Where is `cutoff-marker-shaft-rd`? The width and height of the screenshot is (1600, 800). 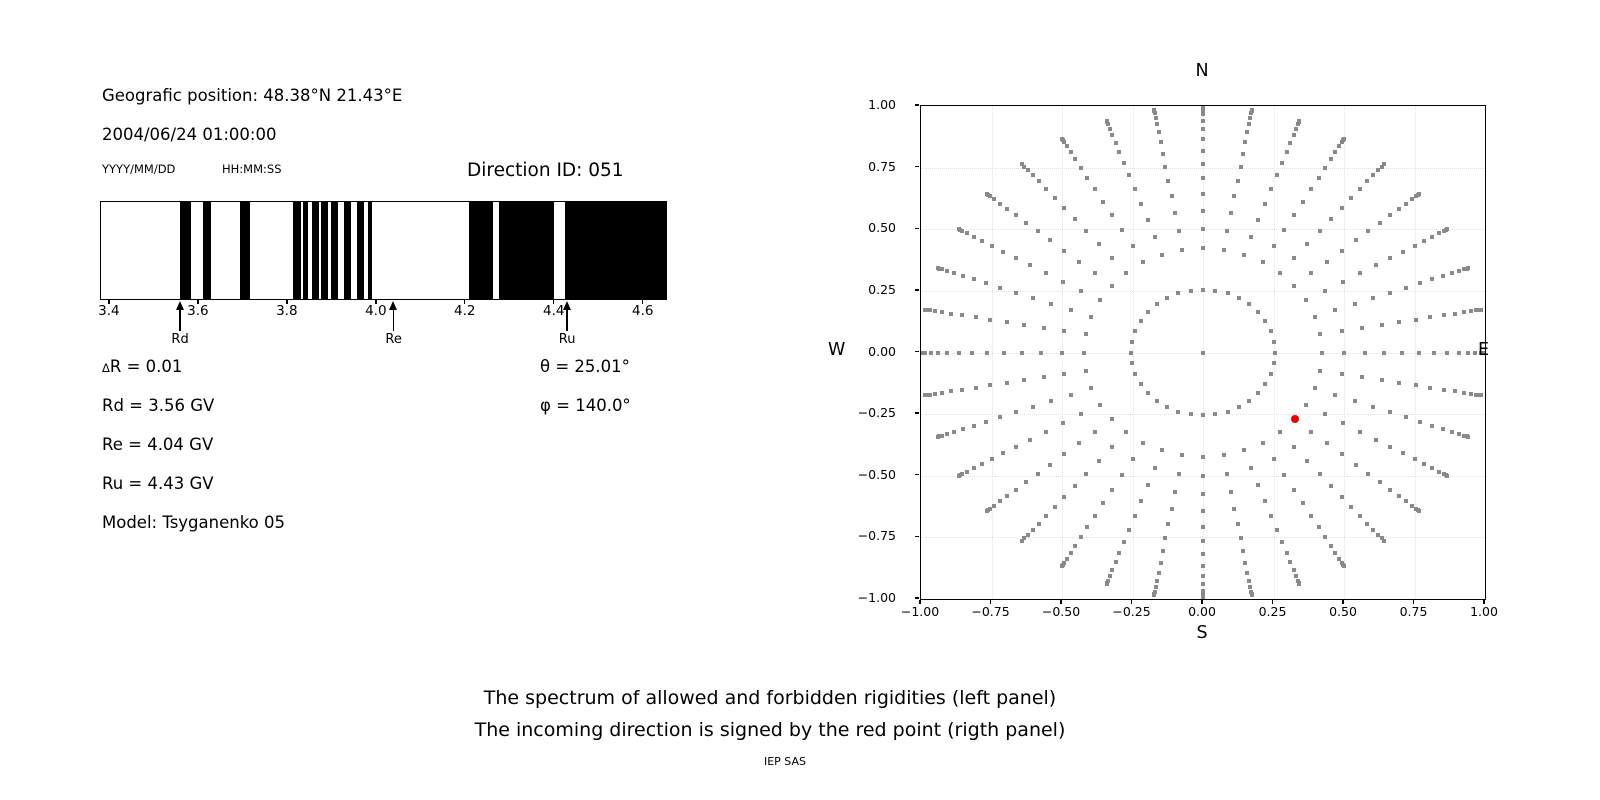
cutoff-marker-shaft-rd is located at coordinates (180, 319).